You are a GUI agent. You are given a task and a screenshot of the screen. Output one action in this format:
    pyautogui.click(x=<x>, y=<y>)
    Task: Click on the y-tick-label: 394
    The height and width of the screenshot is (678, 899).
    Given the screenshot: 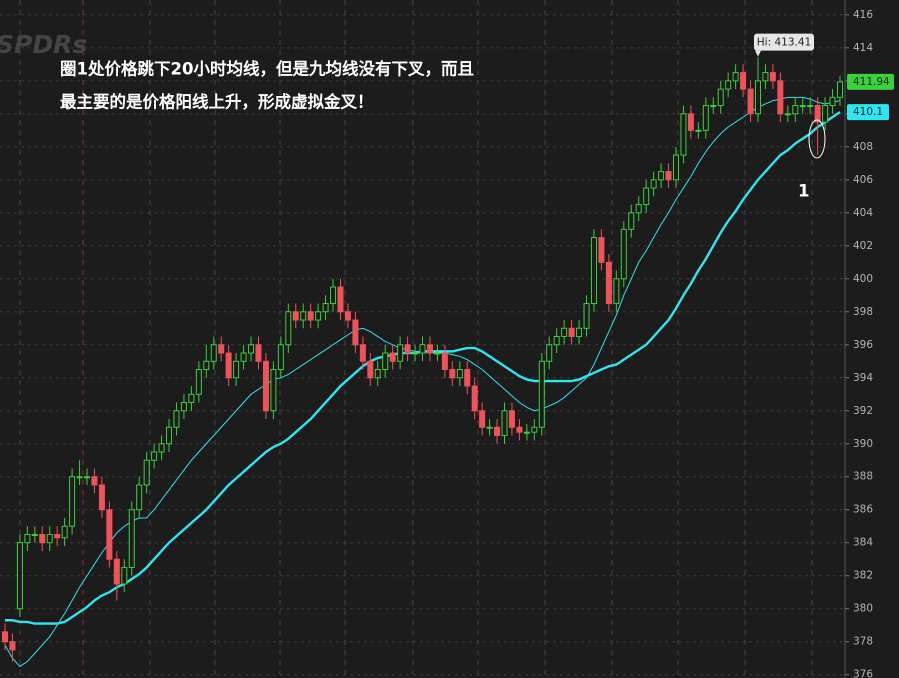 What is the action you would take?
    pyautogui.click(x=863, y=378)
    